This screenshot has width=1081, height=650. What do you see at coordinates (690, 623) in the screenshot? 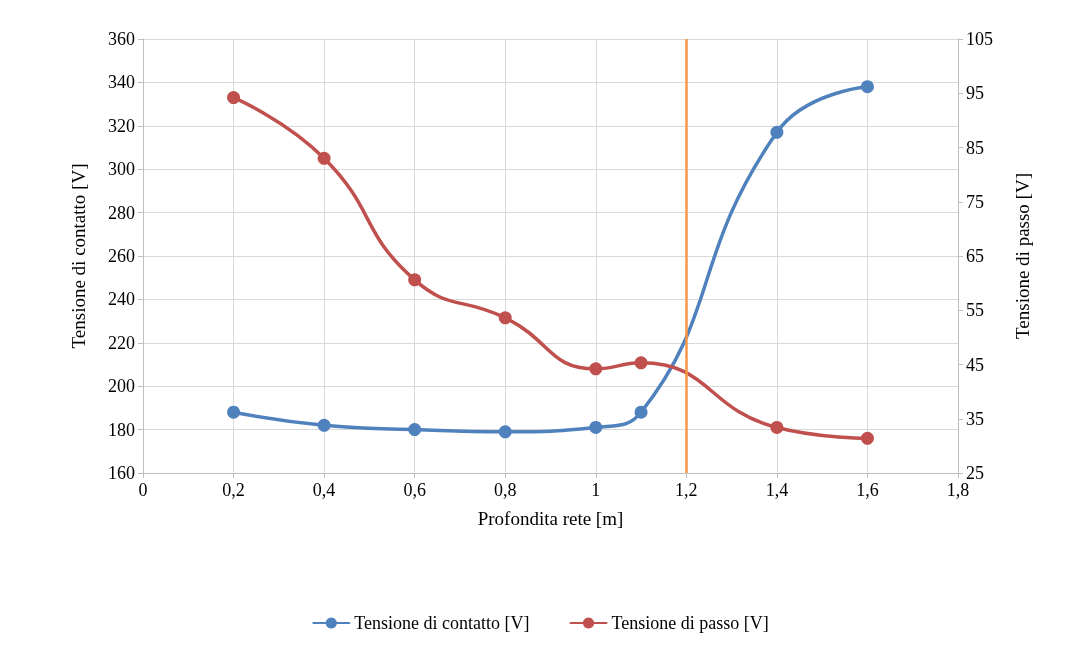
I see `legend-label: Tensione di passo [V]` at bounding box center [690, 623].